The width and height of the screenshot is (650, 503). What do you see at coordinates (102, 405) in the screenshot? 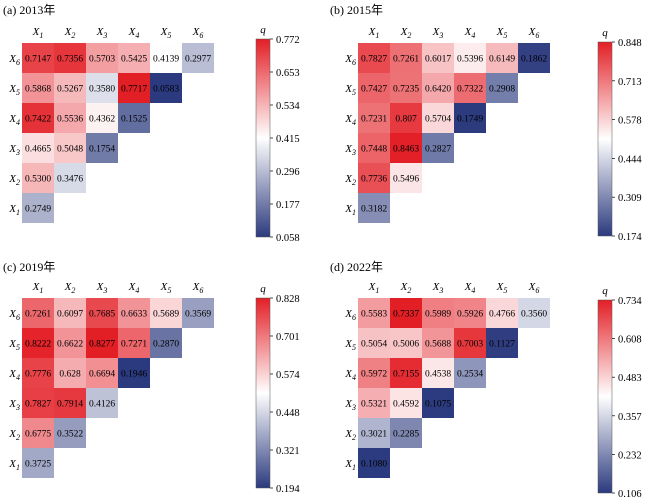
I see `cell-value-label: 0.4126` at bounding box center [102, 405].